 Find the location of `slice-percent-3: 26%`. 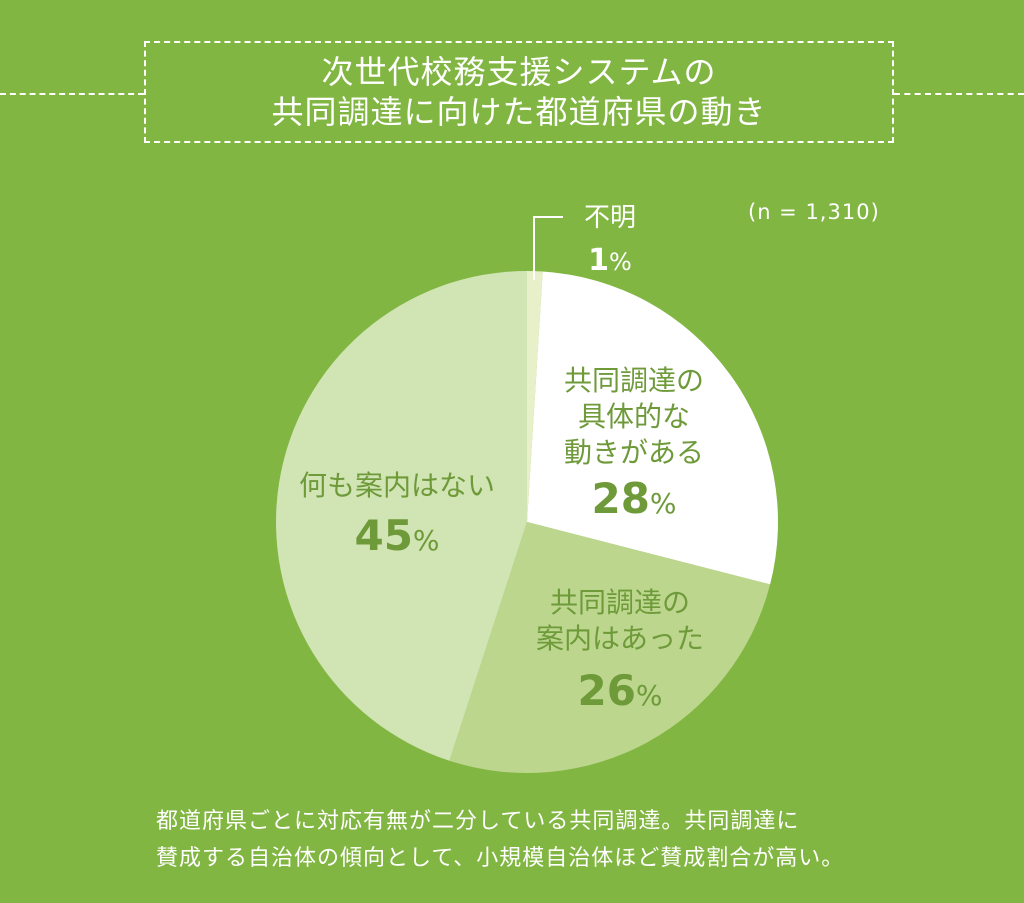

slice-percent-3: 26% is located at coordinates (619, 690).